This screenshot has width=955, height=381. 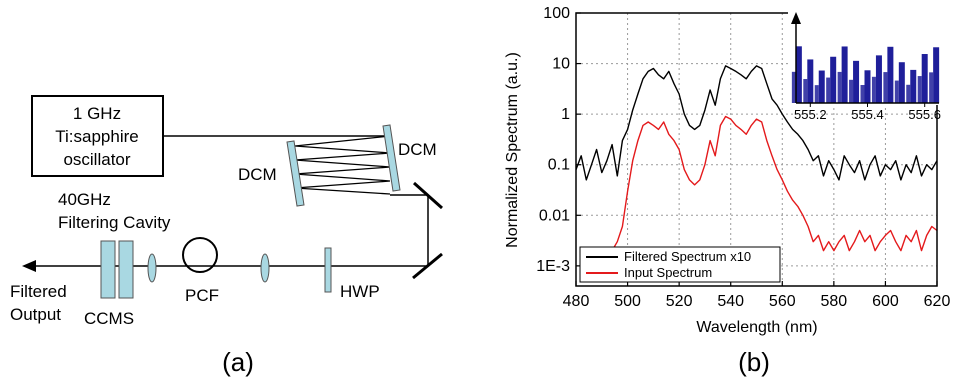 What do you see at coordinates (576, 301) in the screenshot?
I see `x-tick-label: 480` at bounding box center [576, 301].